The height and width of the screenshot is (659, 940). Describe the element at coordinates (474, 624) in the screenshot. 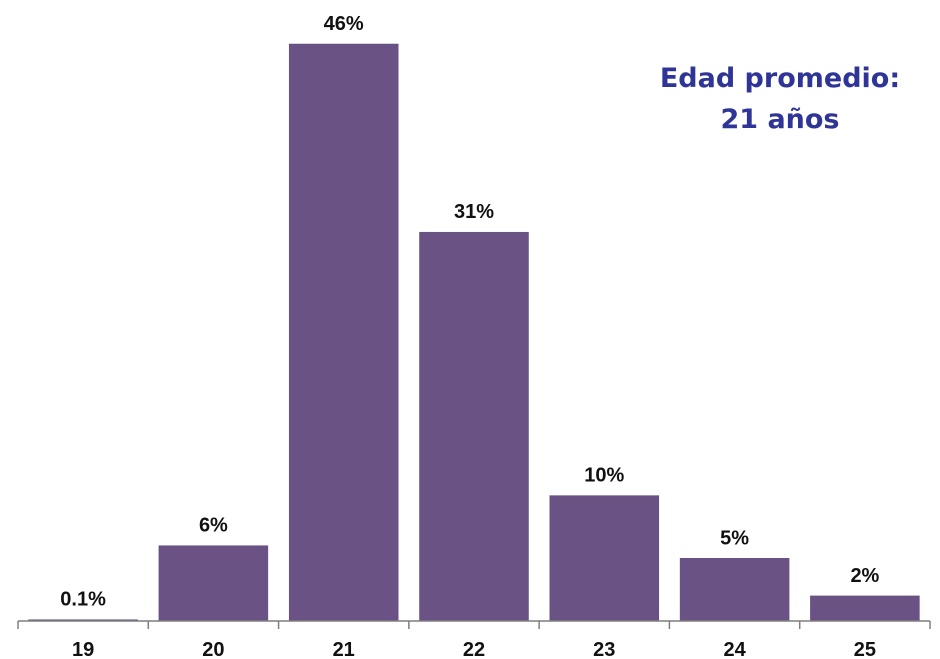

I see `x-axis` at that location.